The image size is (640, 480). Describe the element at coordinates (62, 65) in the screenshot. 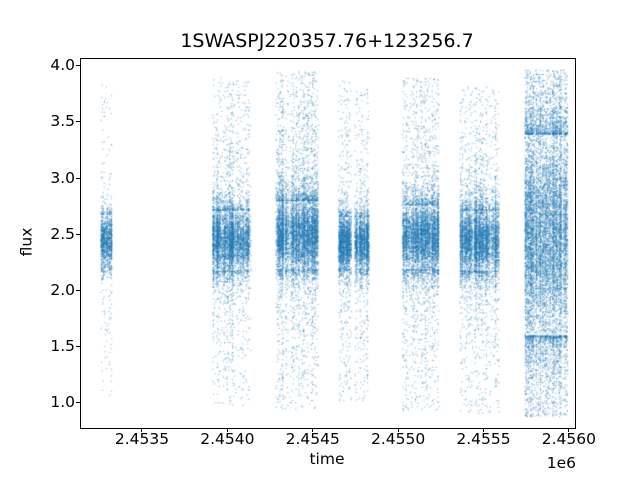

I see `y-tick-label: 4.0` at that location.